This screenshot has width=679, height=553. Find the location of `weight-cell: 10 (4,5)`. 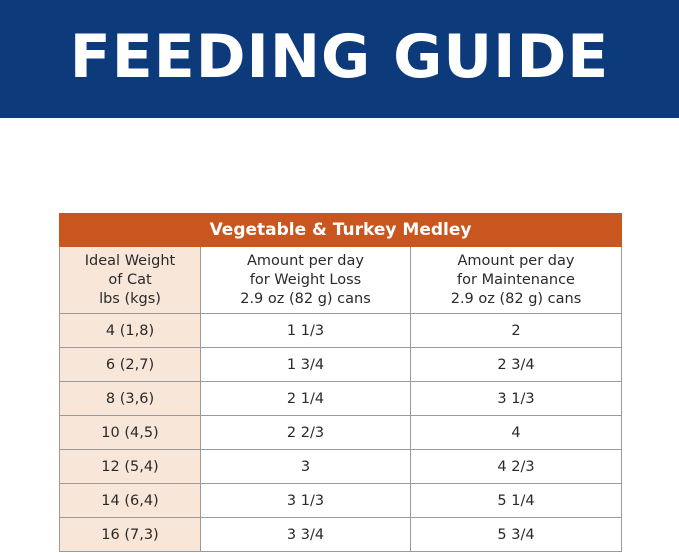

weight-cell: 10 (4,5) is located at coordinates (130, 432).